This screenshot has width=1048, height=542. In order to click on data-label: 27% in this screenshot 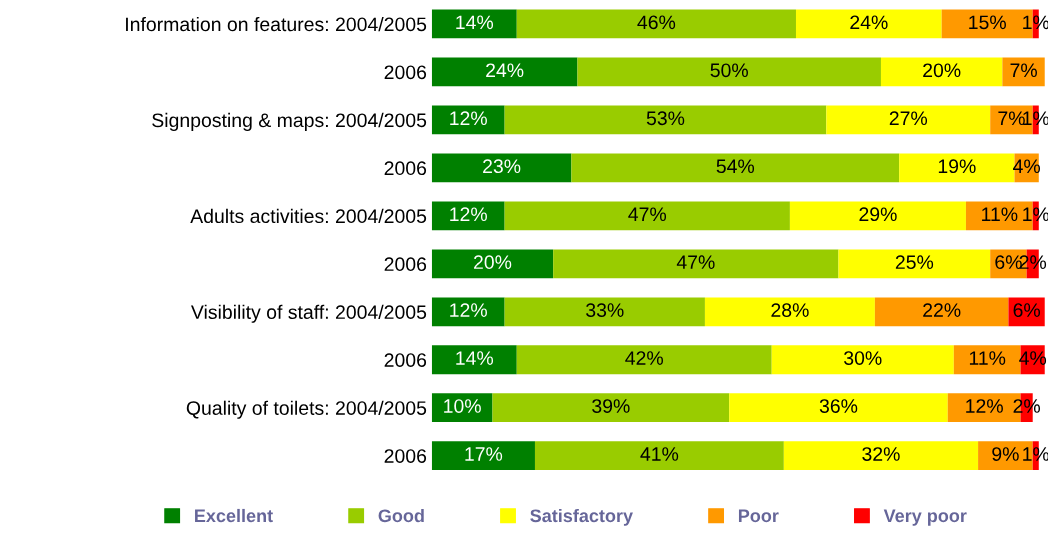, I will do `click(908, 118)`.